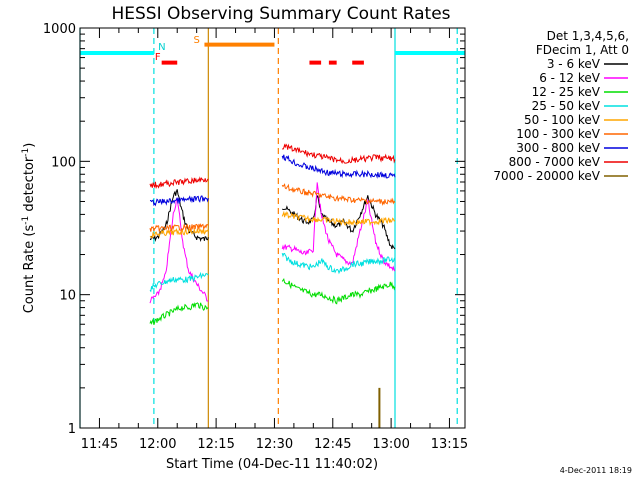 The height and width of the screenshot is (480, 640). Describe the element at coordinates (566, 106) in the screenshot. I see `legend-label-25-50-kev: 25 - 50 keV` at that location.